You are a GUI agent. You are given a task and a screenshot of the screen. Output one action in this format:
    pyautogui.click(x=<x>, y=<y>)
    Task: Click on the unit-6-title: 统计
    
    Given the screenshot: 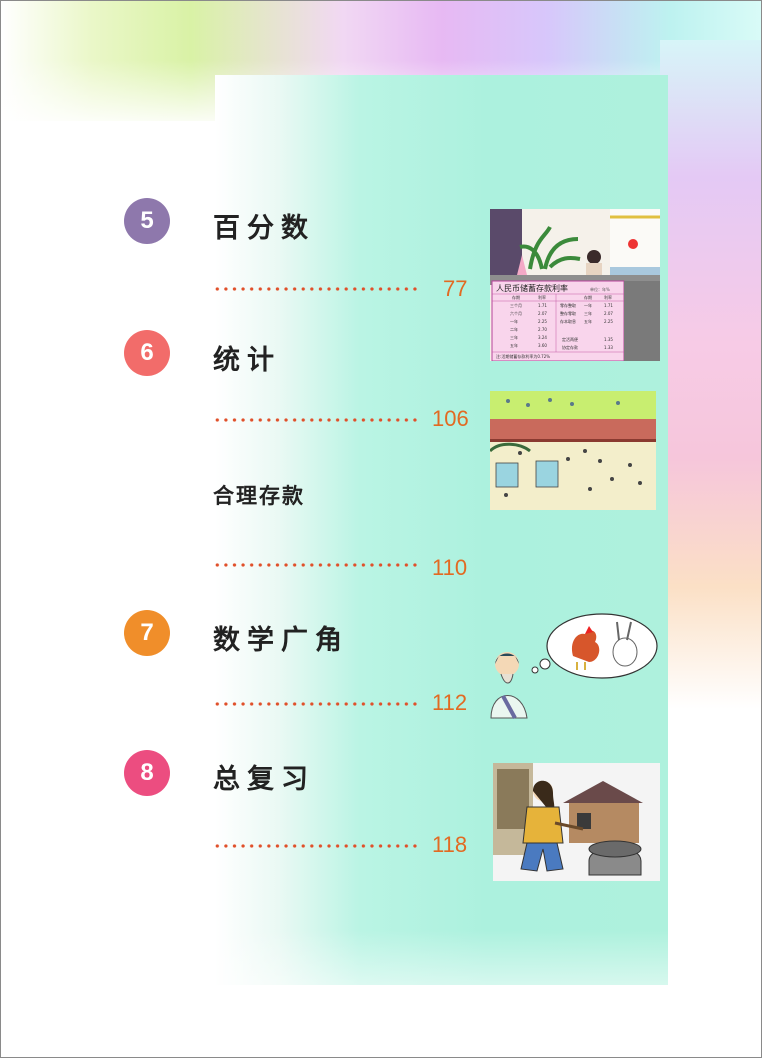 What is the action you would take?
    pyautogui.click(x=247, y=360)
    